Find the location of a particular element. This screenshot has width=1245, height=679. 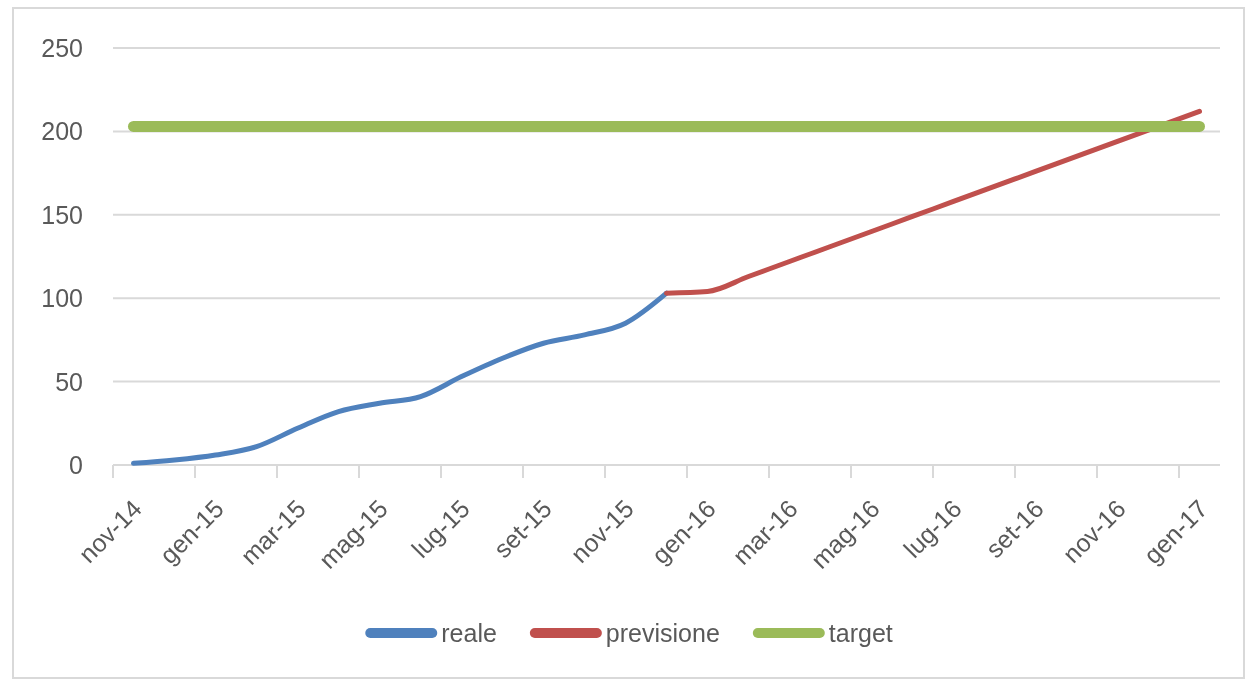

legend-label: target is located at coordinates (860, 633).